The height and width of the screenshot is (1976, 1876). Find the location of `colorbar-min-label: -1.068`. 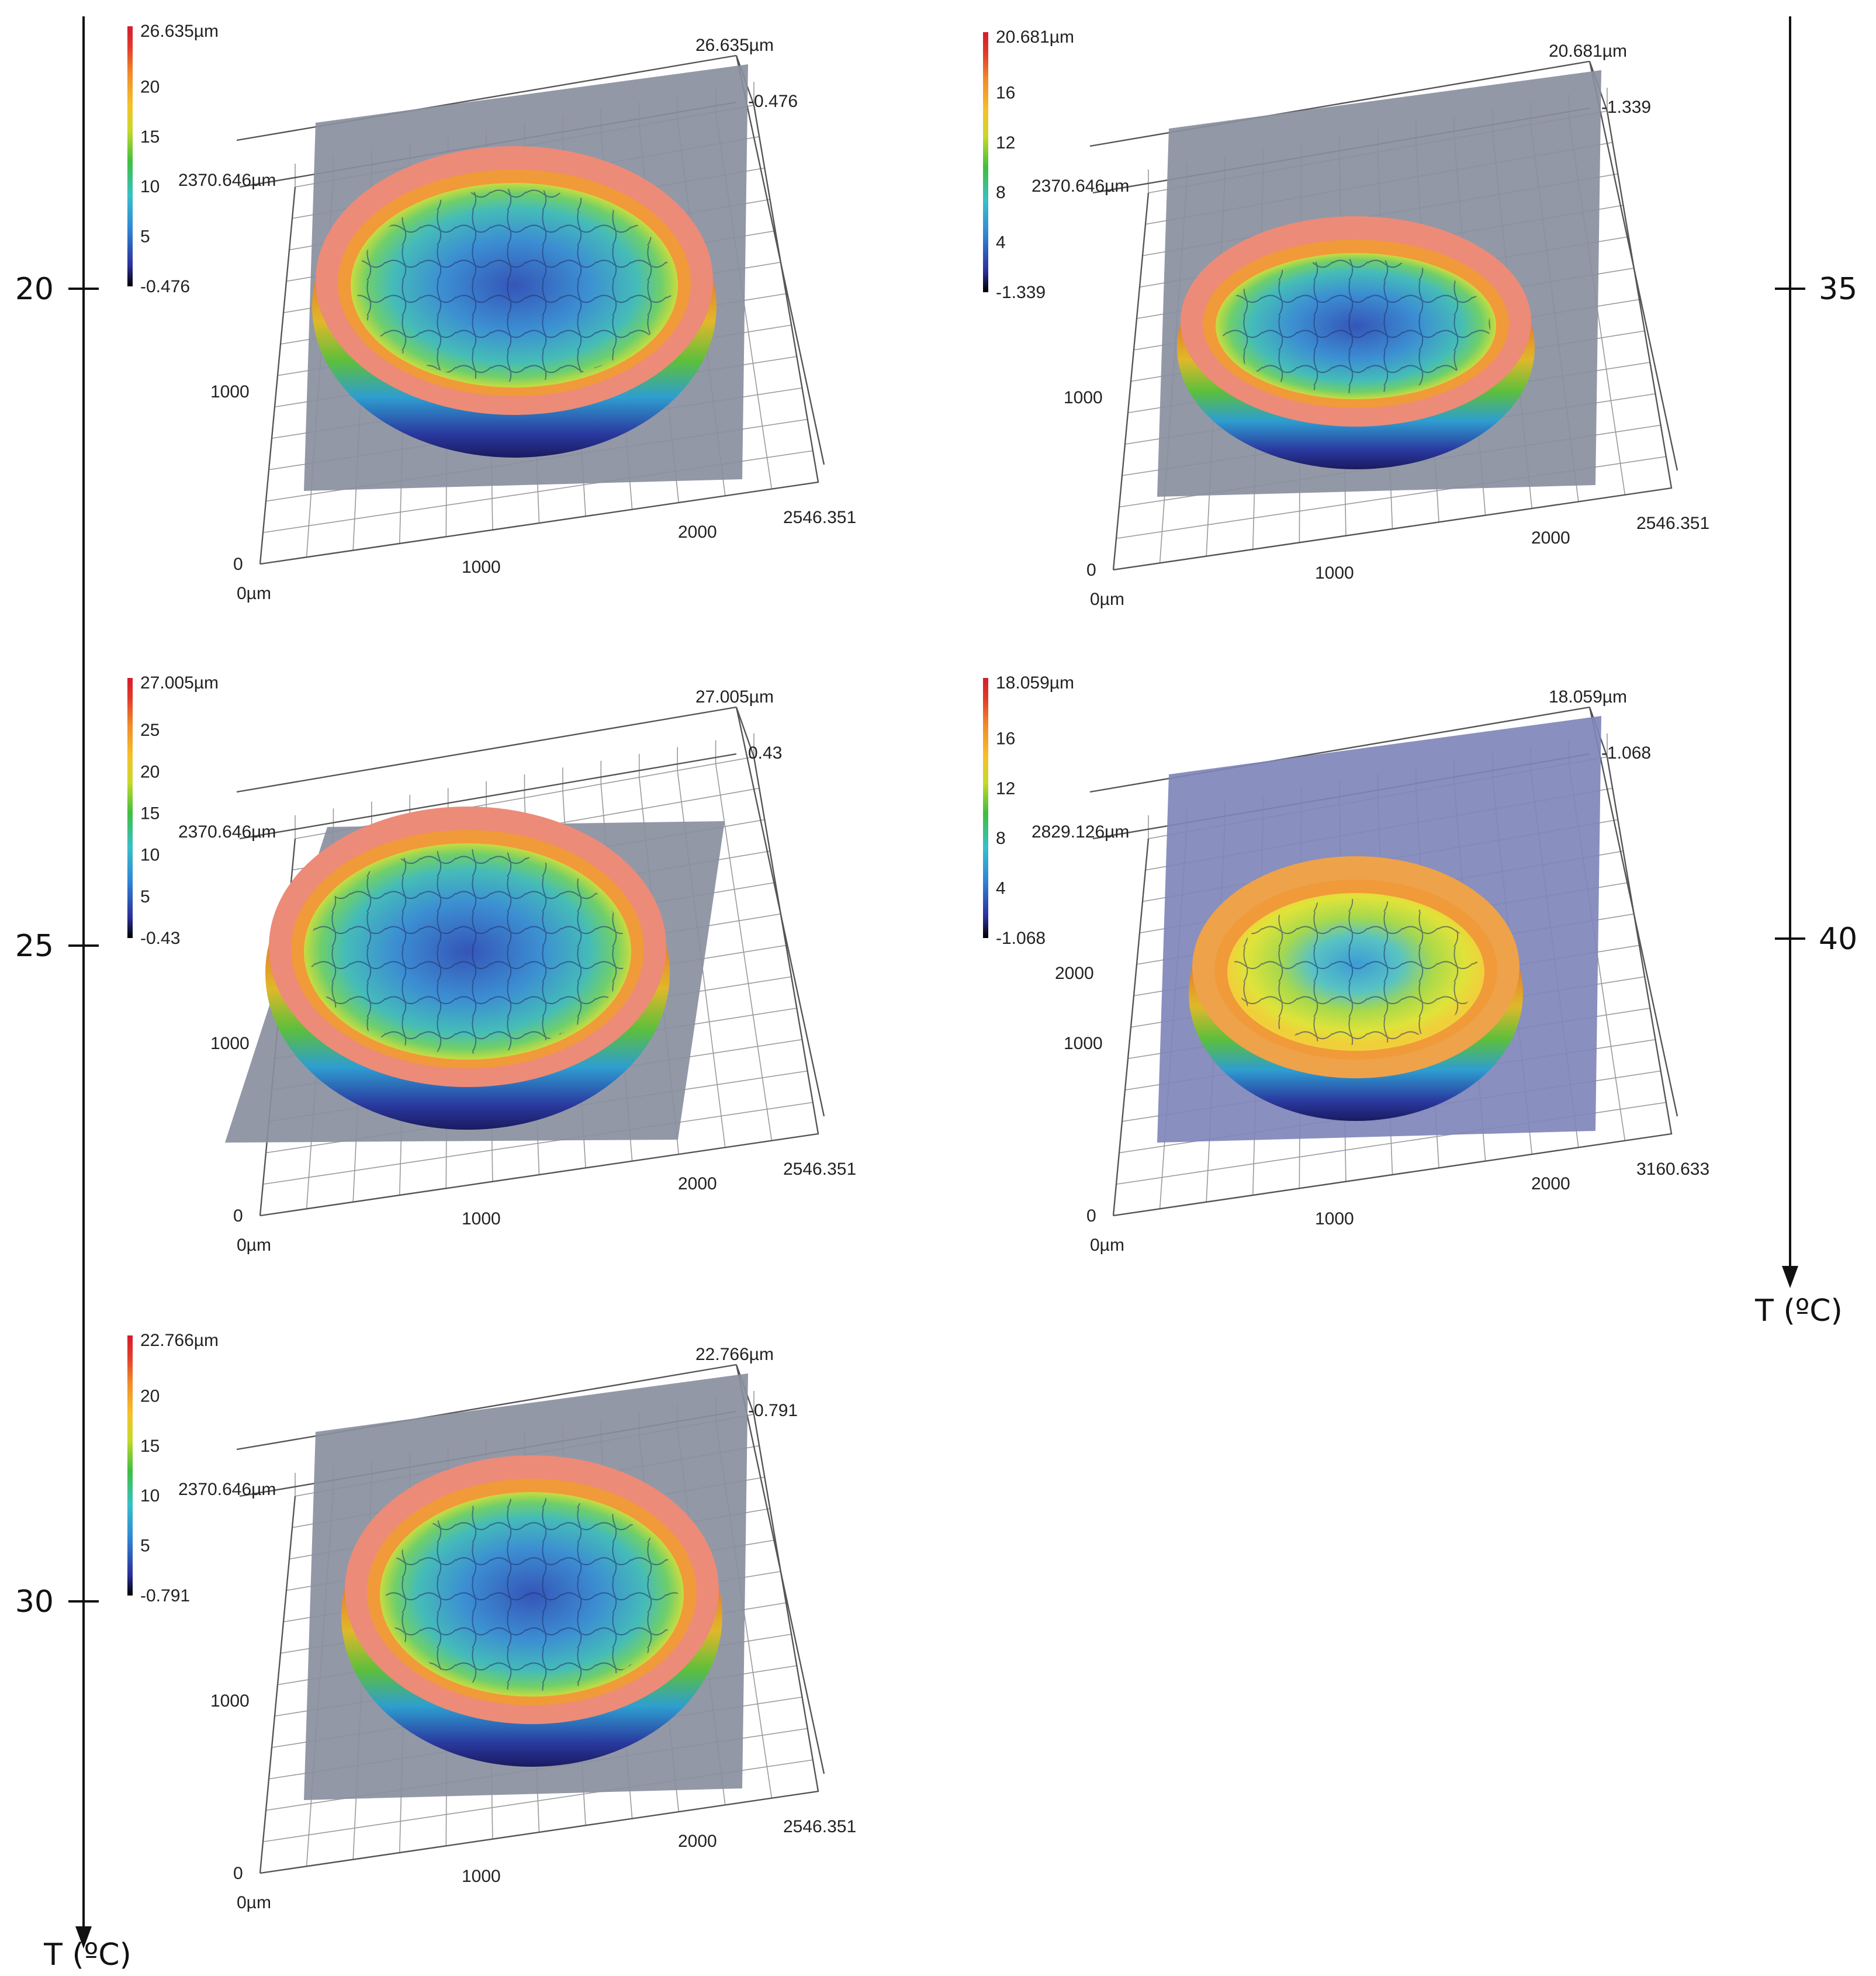

colorbar-min-label: -1.068 is located at coordinates (1021, 938).